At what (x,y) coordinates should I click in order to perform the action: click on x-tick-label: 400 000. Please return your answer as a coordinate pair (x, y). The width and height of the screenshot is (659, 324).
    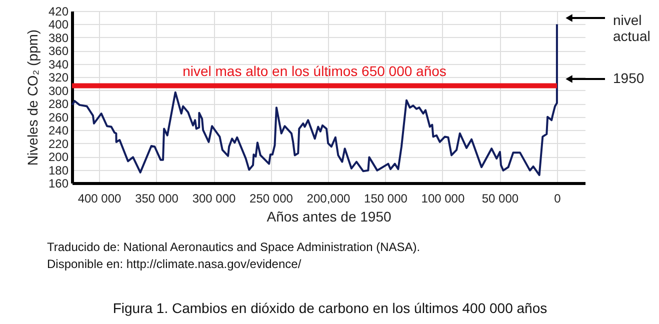
    Looking at the image, I should click on (100, 199).